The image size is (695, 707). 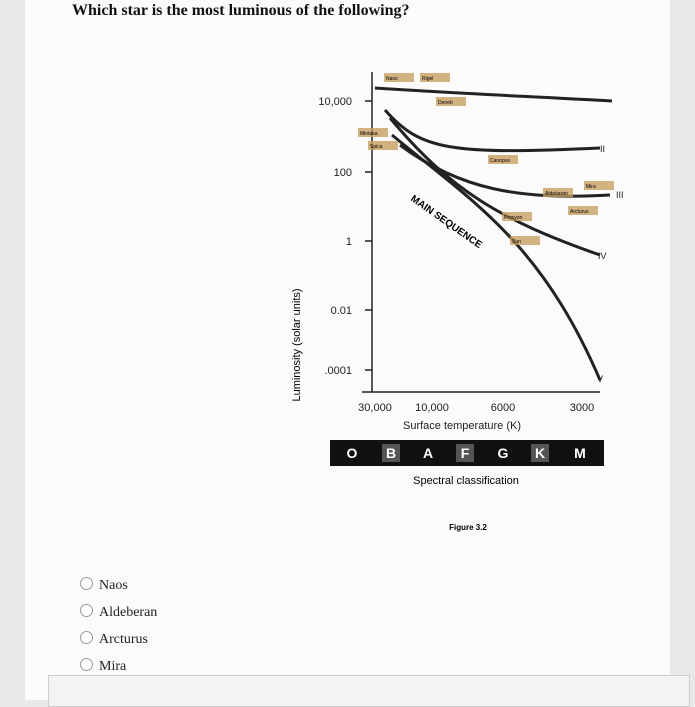 I want to click on spectral-class: K, so click(x=540, y=453).